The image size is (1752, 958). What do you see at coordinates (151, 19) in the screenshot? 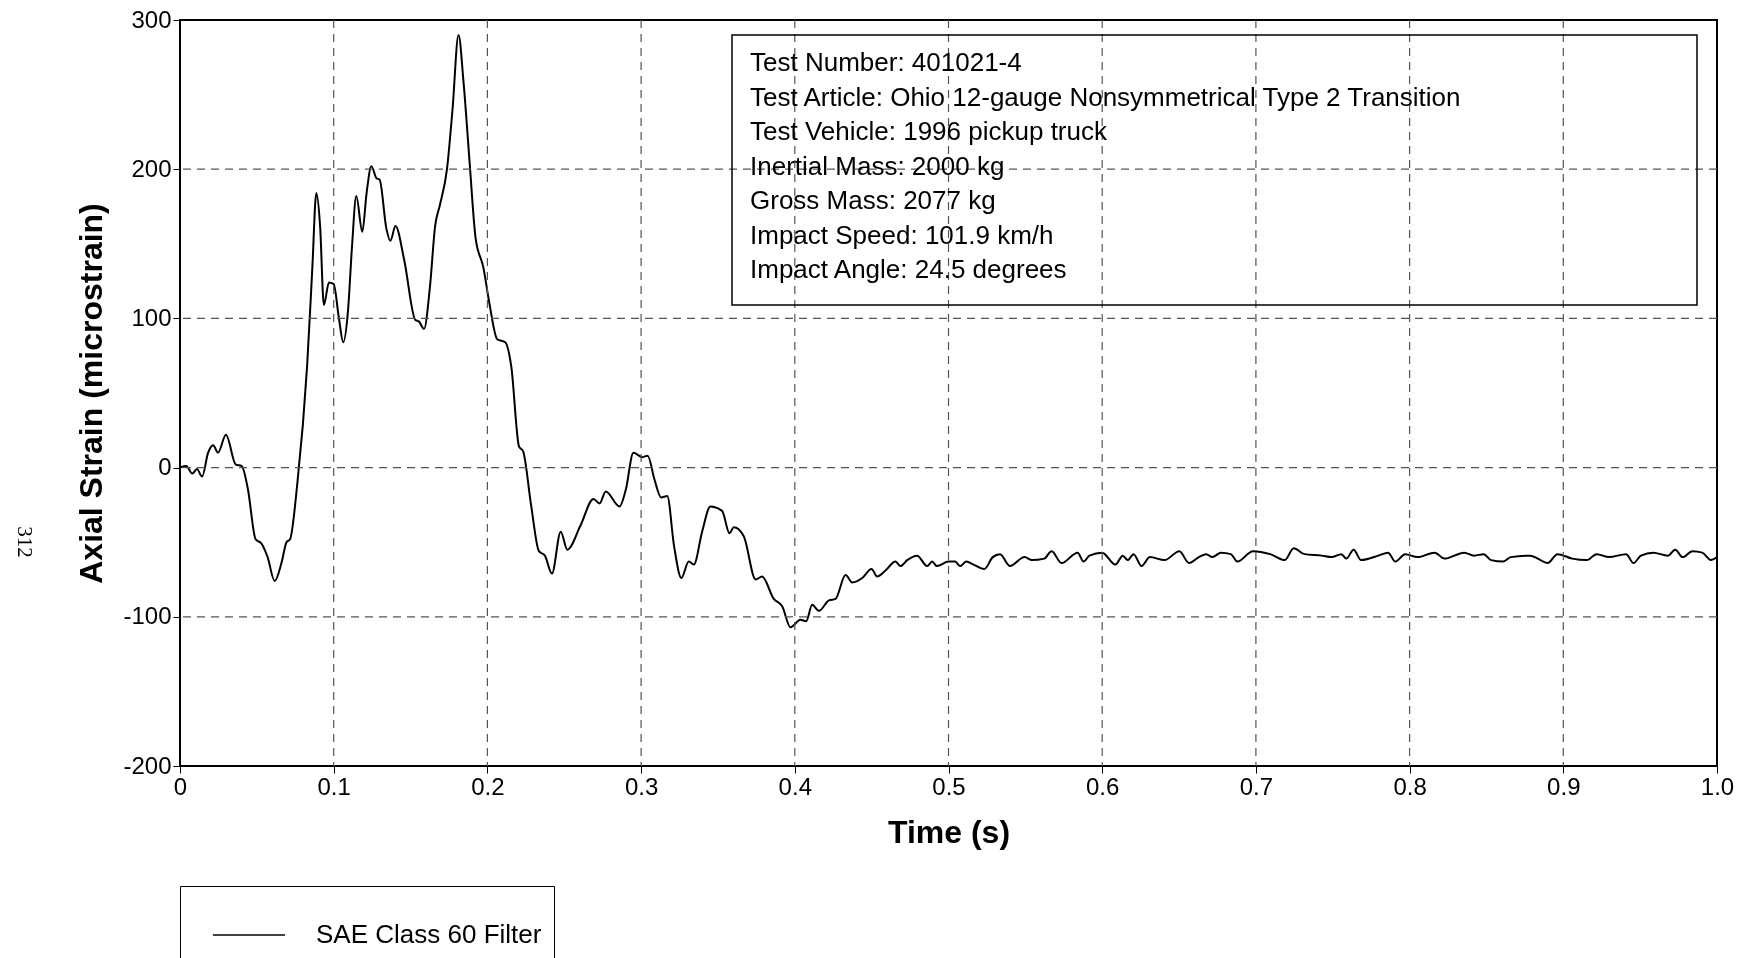
I see `y-tick-label: 300` at bounding box center [151, 19].